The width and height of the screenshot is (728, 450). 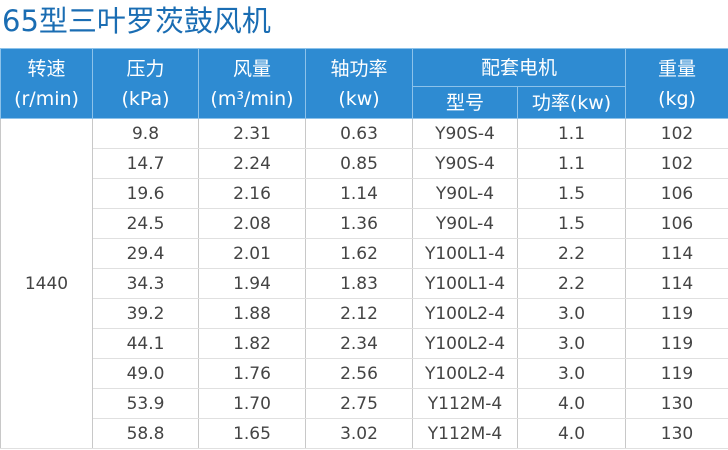 What do you see at coordinates (519, 67) in the screenshot?
I see `group-head: 配套电机` at bounding box center [519, 67].